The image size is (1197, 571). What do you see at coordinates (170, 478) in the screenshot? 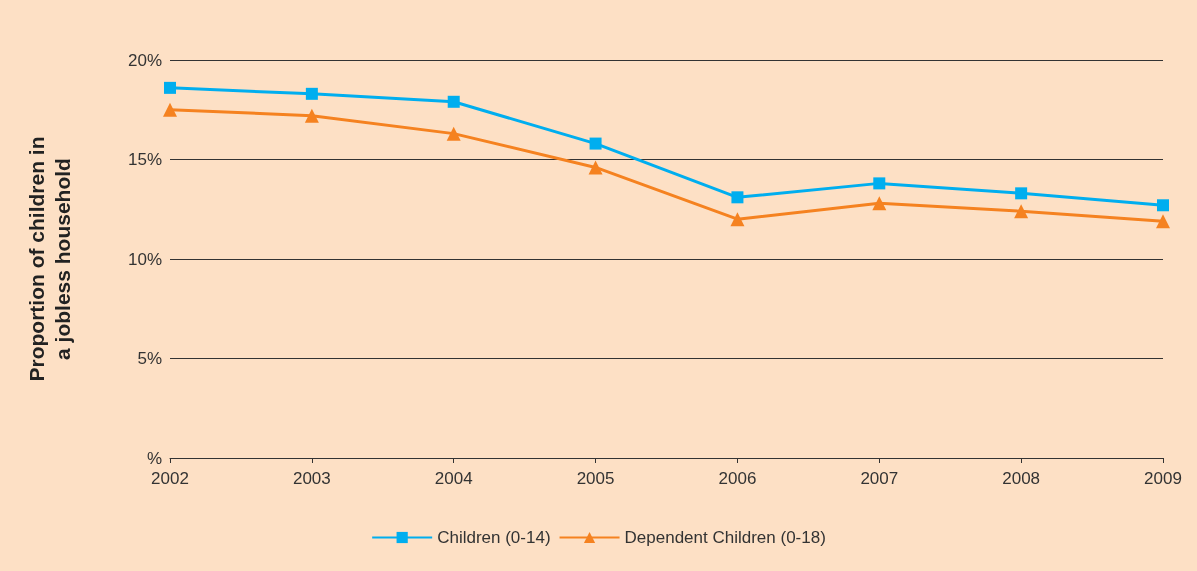
I see `x-tick-label: 2002` at bounding box center [170, 478].